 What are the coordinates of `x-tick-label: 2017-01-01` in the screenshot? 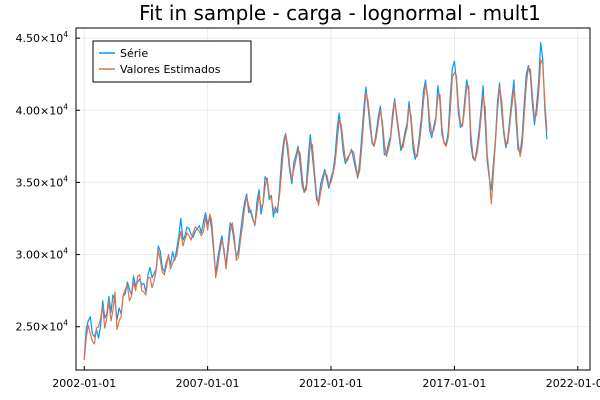 It's located at (454, 383).